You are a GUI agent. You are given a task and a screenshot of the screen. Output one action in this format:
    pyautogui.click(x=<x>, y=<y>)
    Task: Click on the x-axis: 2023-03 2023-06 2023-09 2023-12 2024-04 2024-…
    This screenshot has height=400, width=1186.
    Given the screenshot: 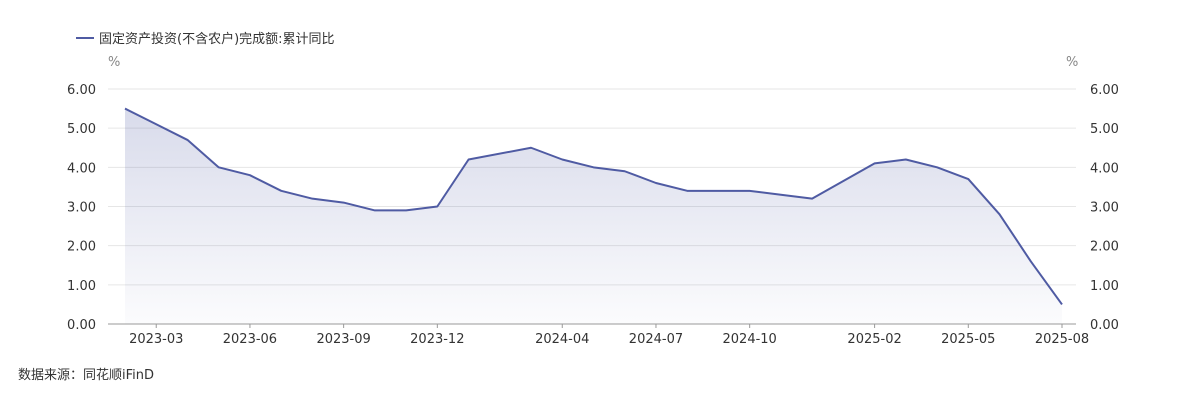 What is the action you would take?
    pyautogui.click(x=609, y=335)
    